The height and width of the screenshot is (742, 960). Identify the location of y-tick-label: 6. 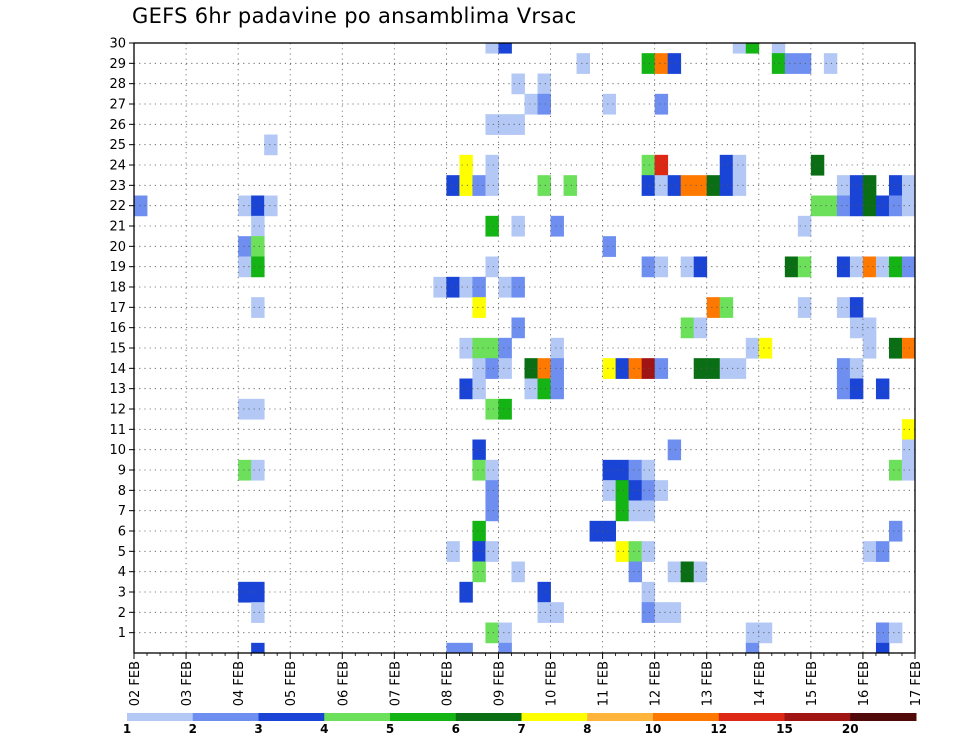
(122, 532).